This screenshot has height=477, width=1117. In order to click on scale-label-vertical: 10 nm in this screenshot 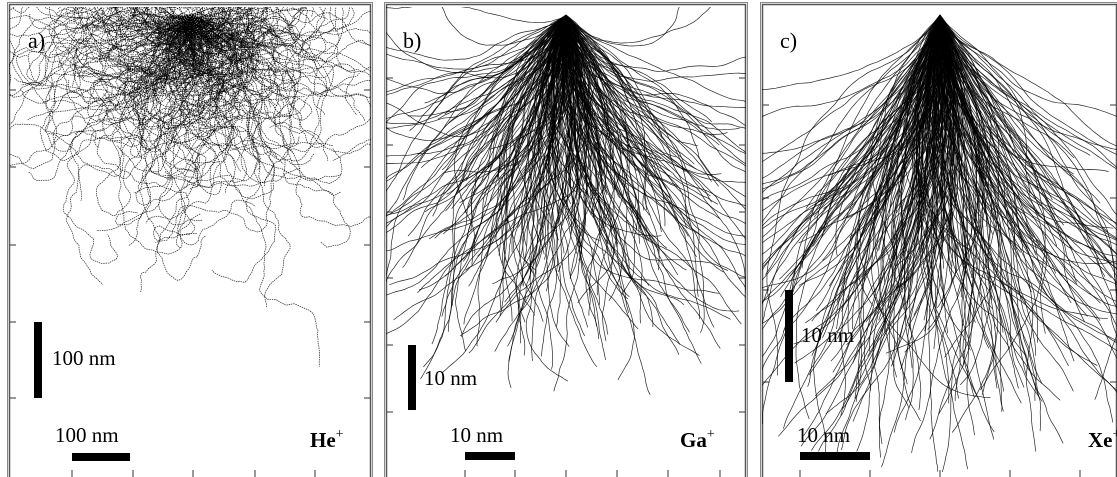, I will do `click(827, 335)`.